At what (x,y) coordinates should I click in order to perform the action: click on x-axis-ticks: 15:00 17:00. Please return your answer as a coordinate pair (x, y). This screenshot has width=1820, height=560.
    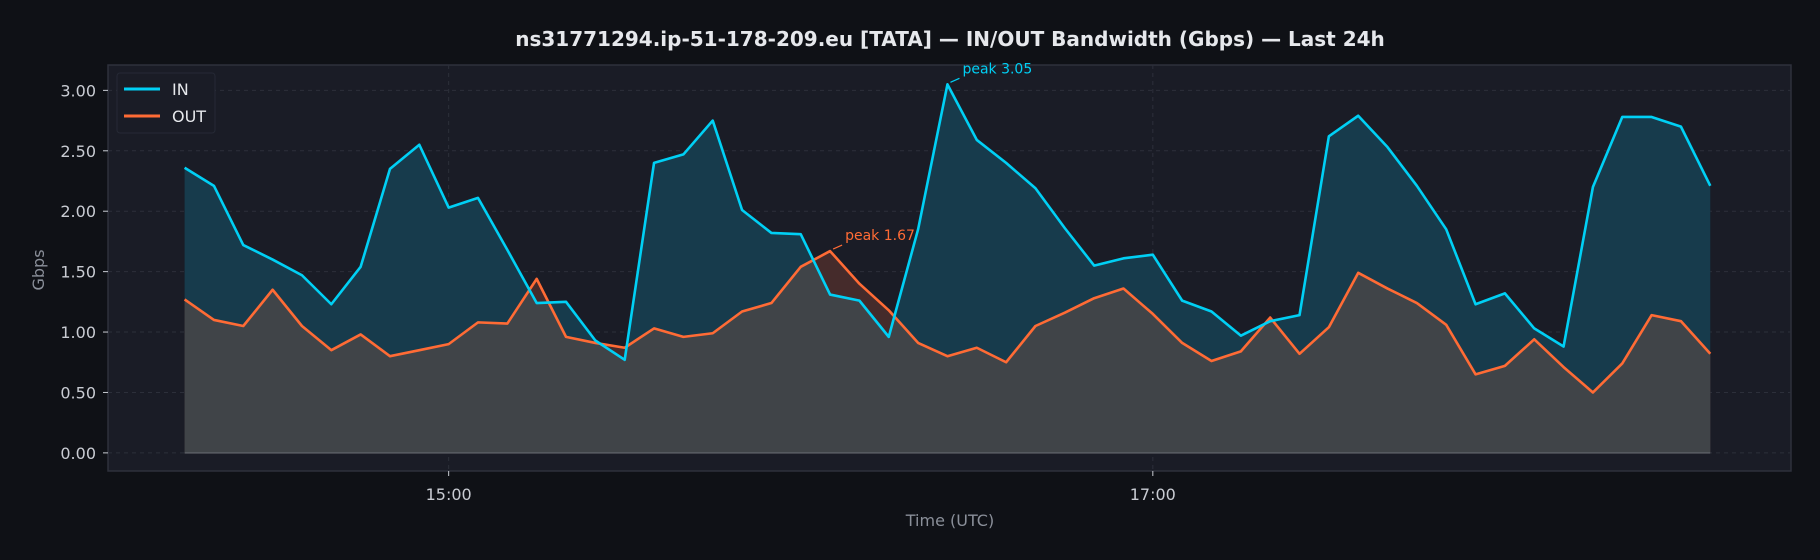
    Looking at the image, I should click on (801, 487).